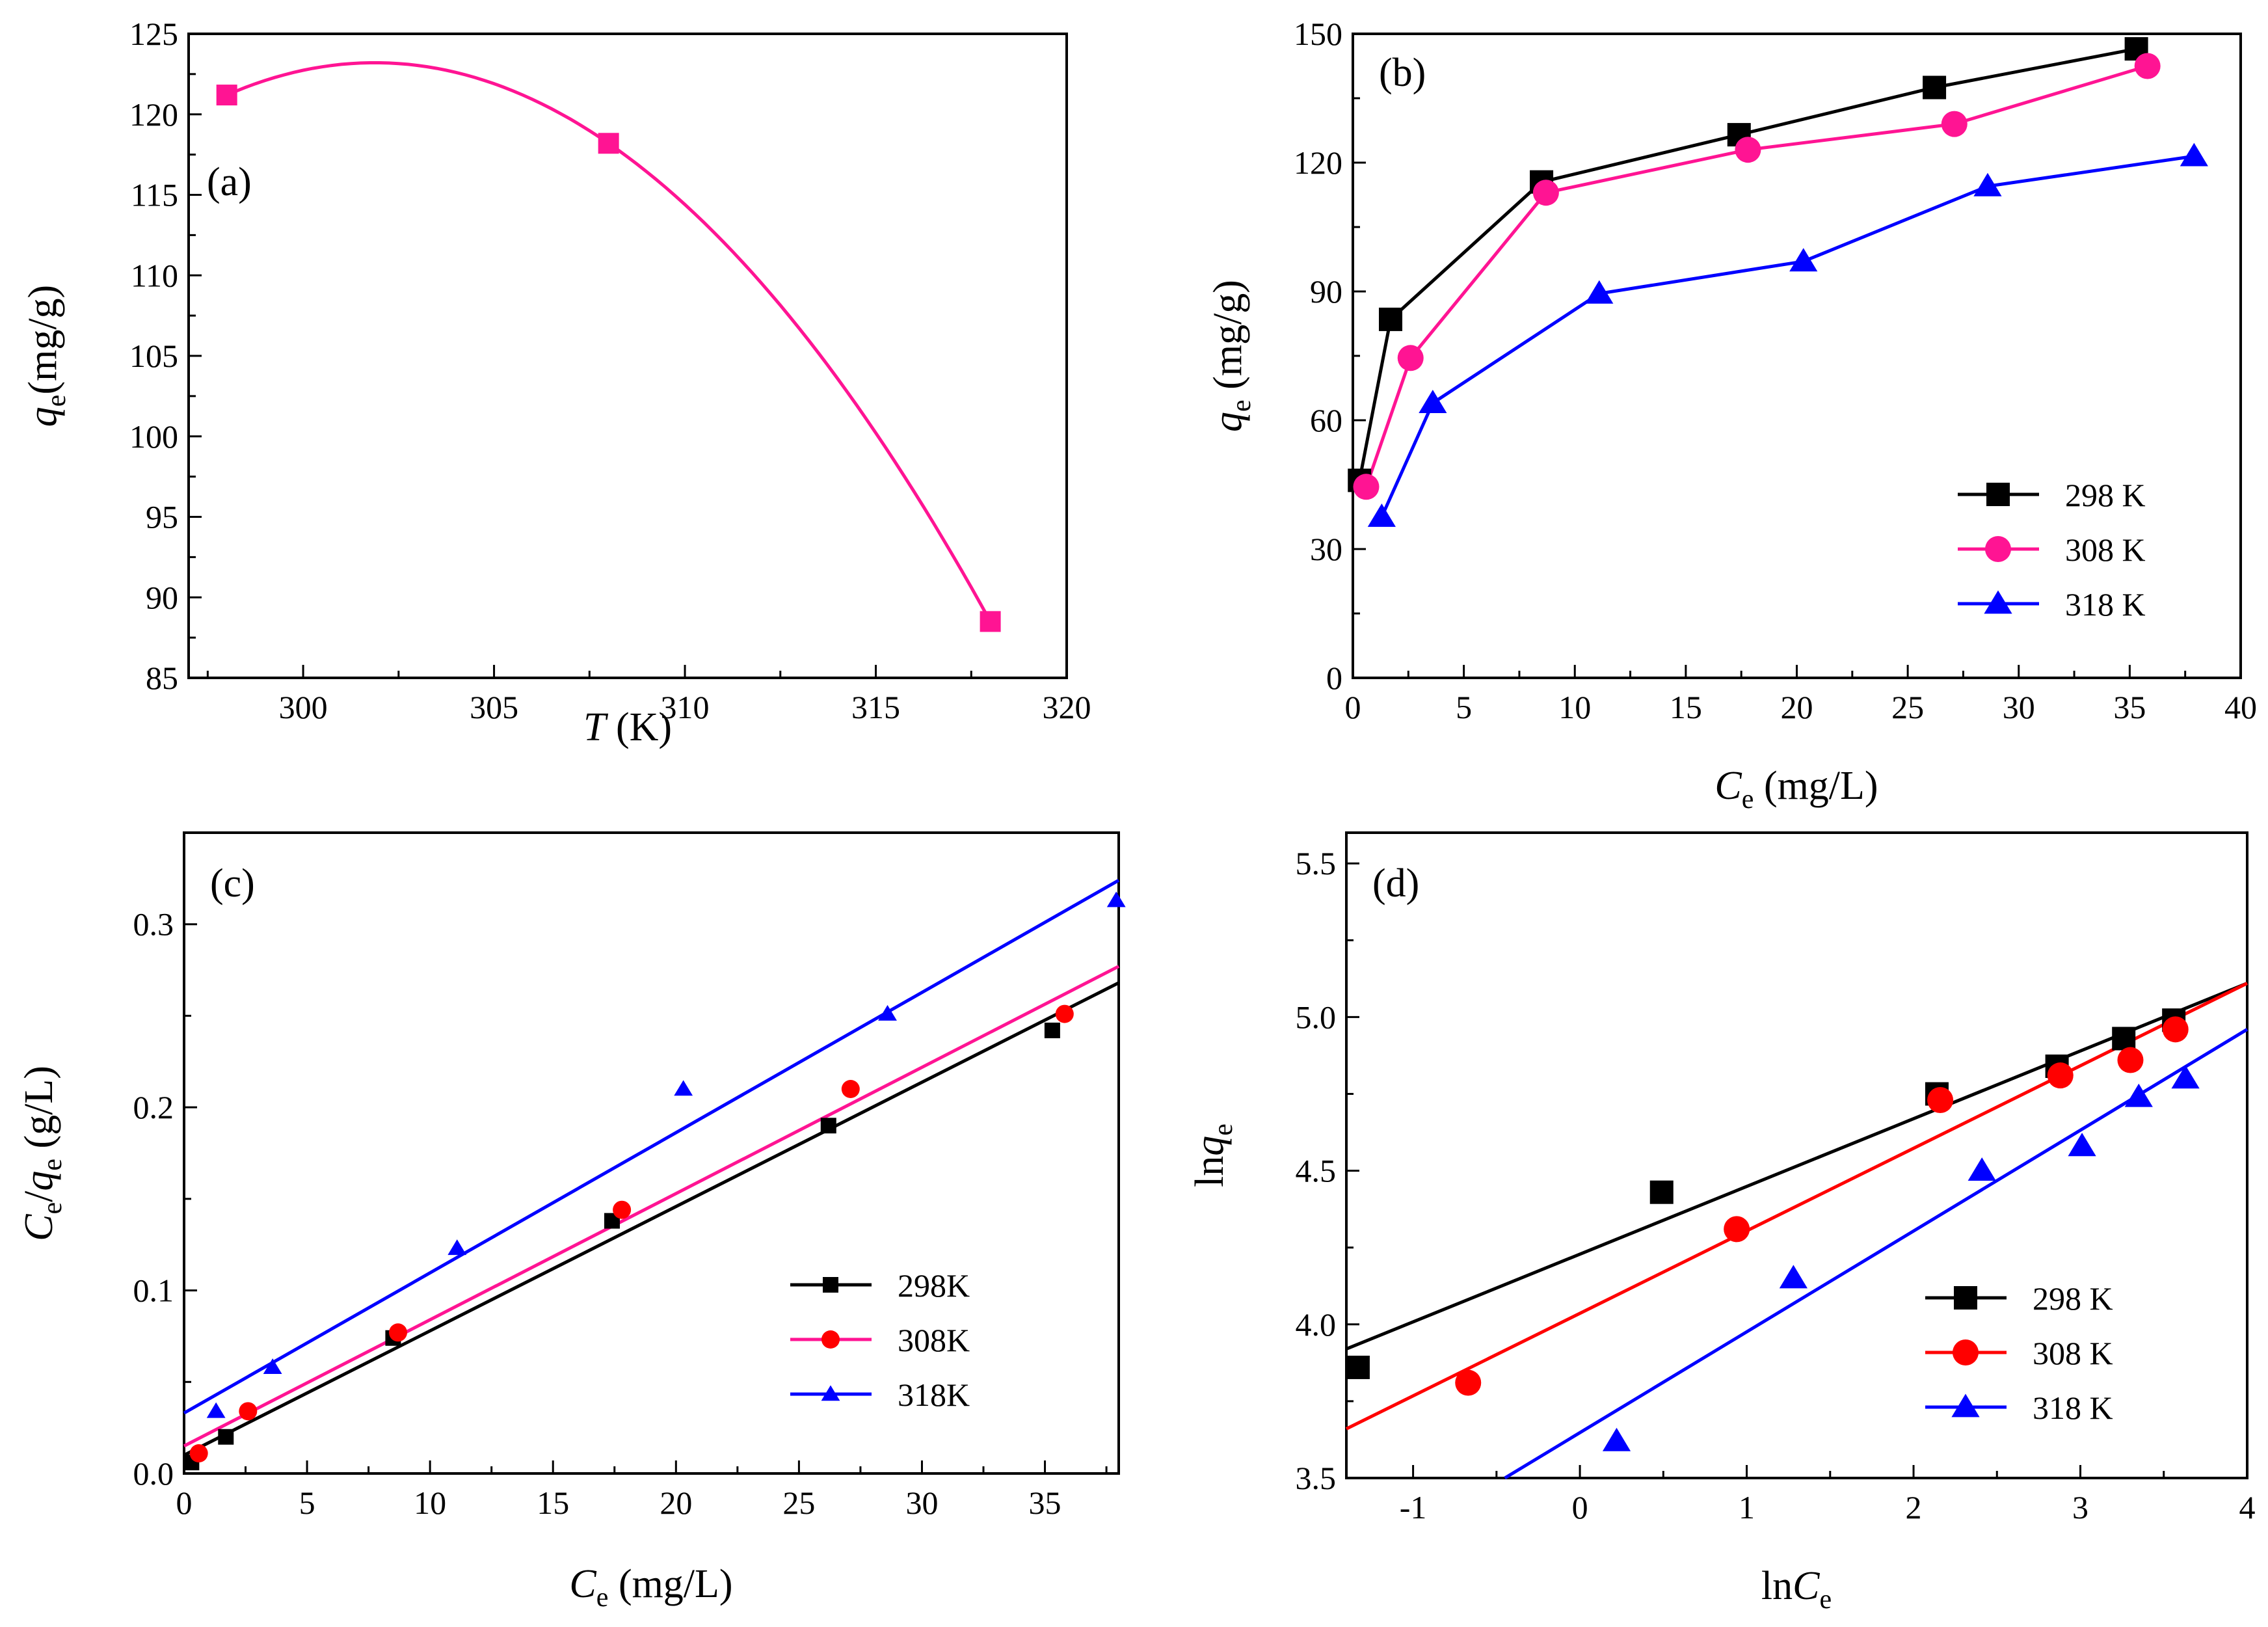 This screenshot has width=2268, height=1627. I want to click on y-tick-label: 95, so click(162, 517).